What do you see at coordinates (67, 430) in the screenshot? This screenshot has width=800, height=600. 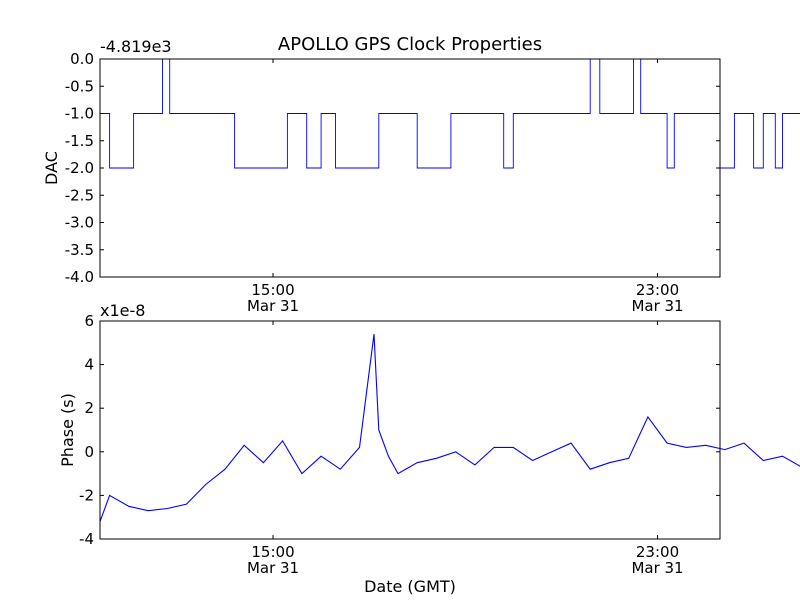 I see `phase-y-axis-label: Phase (s)` at bounding box center [67, 430].